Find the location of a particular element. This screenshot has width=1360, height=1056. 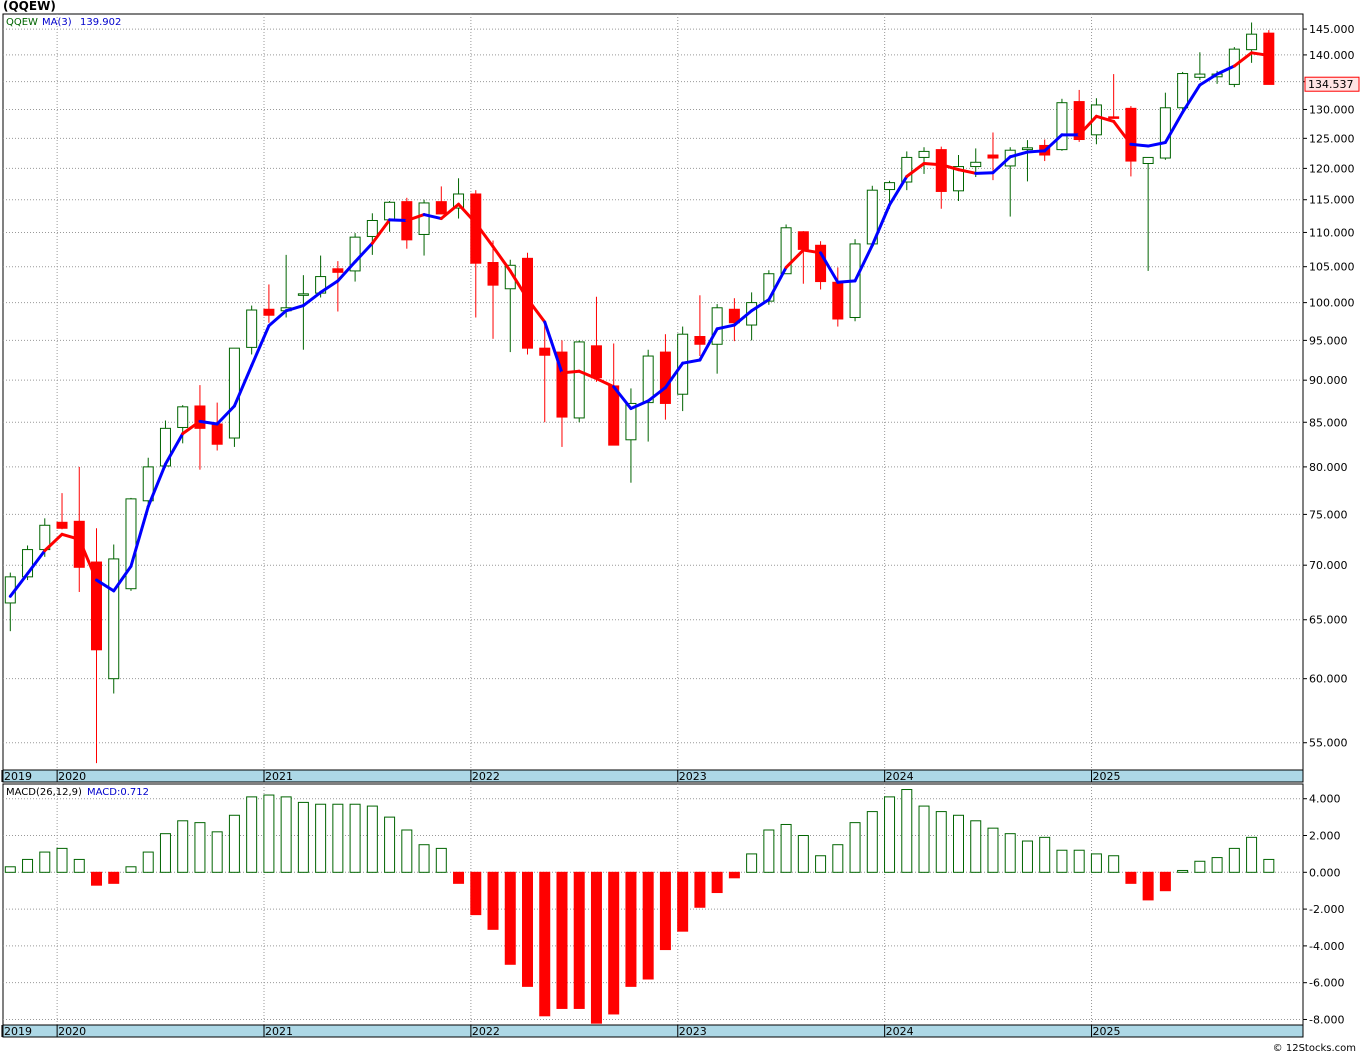

price-tick-label: 110.000 is located at coordinates (1332, 232).